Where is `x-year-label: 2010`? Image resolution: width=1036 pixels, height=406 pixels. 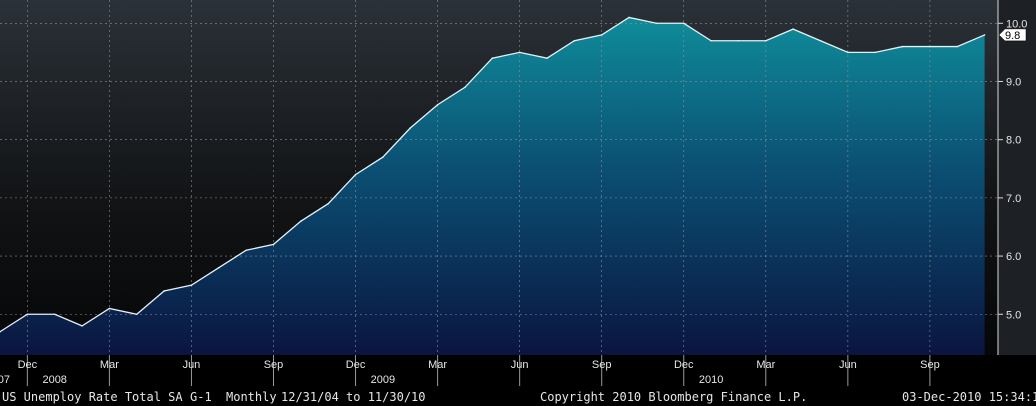 x-year-label: 2010 is located at coordinates (711, 380).